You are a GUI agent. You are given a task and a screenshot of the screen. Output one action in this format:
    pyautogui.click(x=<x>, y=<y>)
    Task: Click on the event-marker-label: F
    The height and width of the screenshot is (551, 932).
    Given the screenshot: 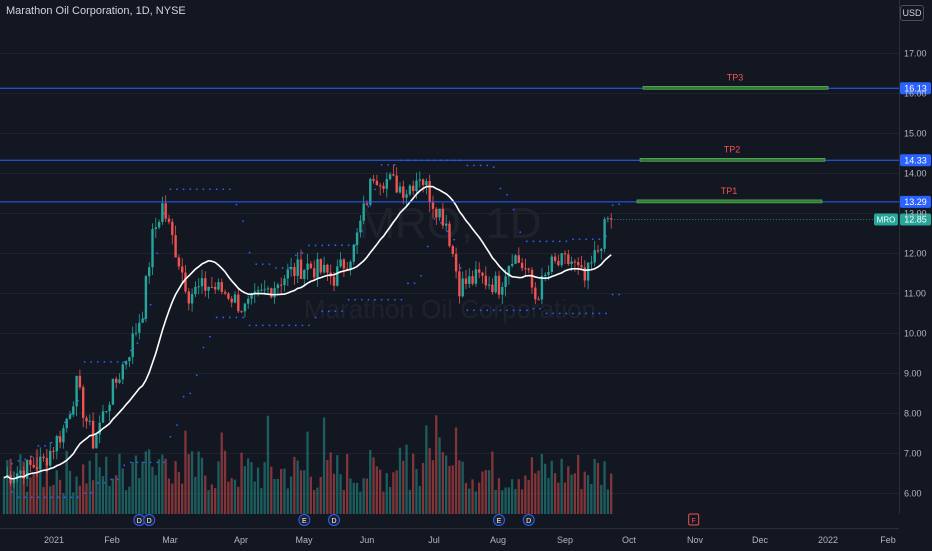 What is the action you would take?
    pyautogui.click(x=694, y=521)
    